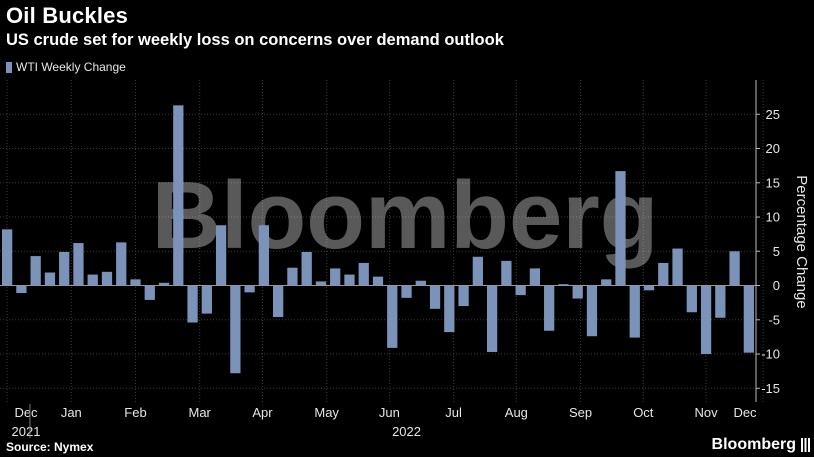 The width and height of the screenshot is (814, 457). Describe the element at coordinates (67, 15) in the screenshot. I see `chart-title: Oil Buckles` at that location.